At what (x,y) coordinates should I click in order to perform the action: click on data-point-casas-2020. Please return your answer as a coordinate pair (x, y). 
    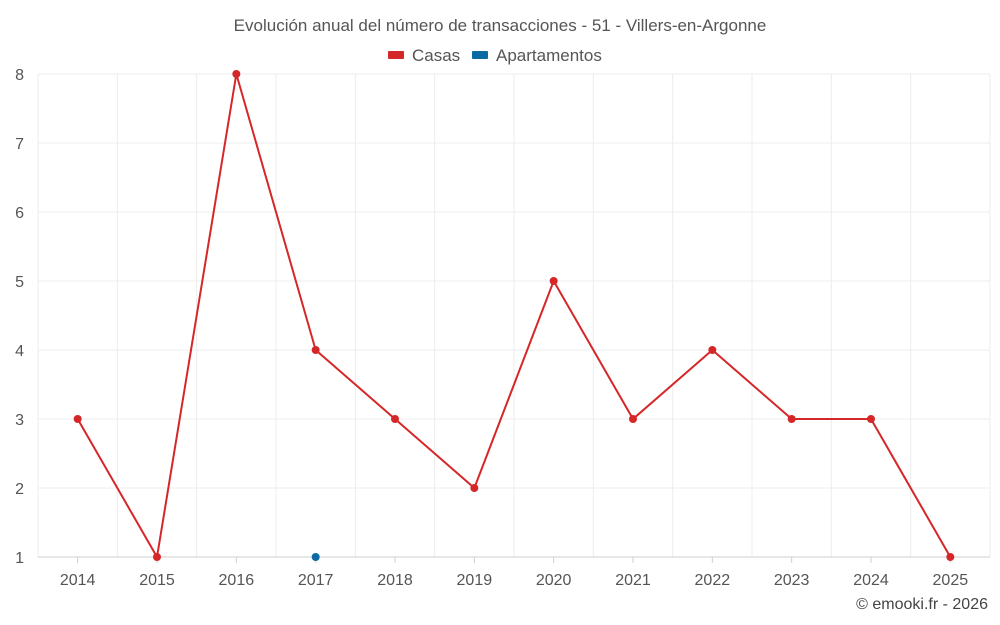
    Looking at the image, I should click on (553, 281).